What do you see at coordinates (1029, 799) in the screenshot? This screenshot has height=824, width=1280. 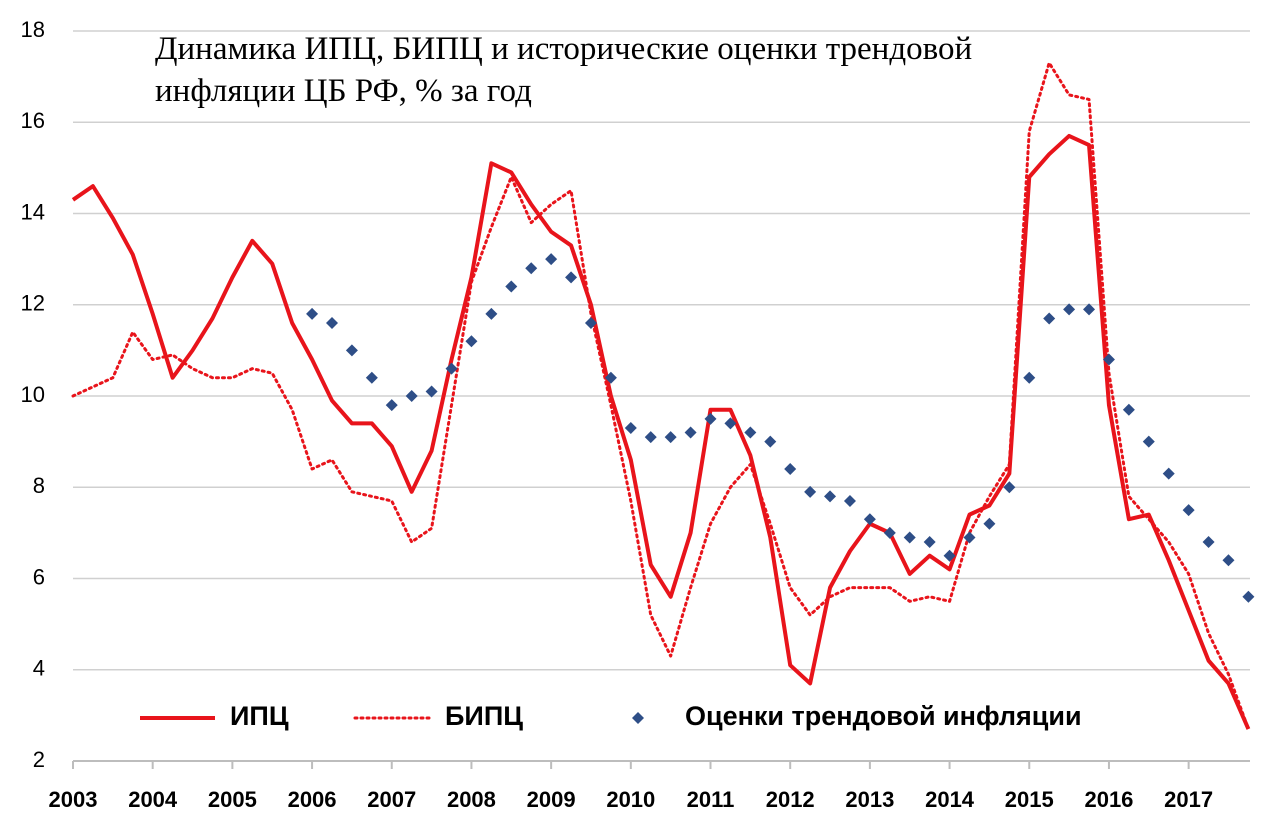 I see `x-tick-label: 2015` at bounding box center [1029, 799].